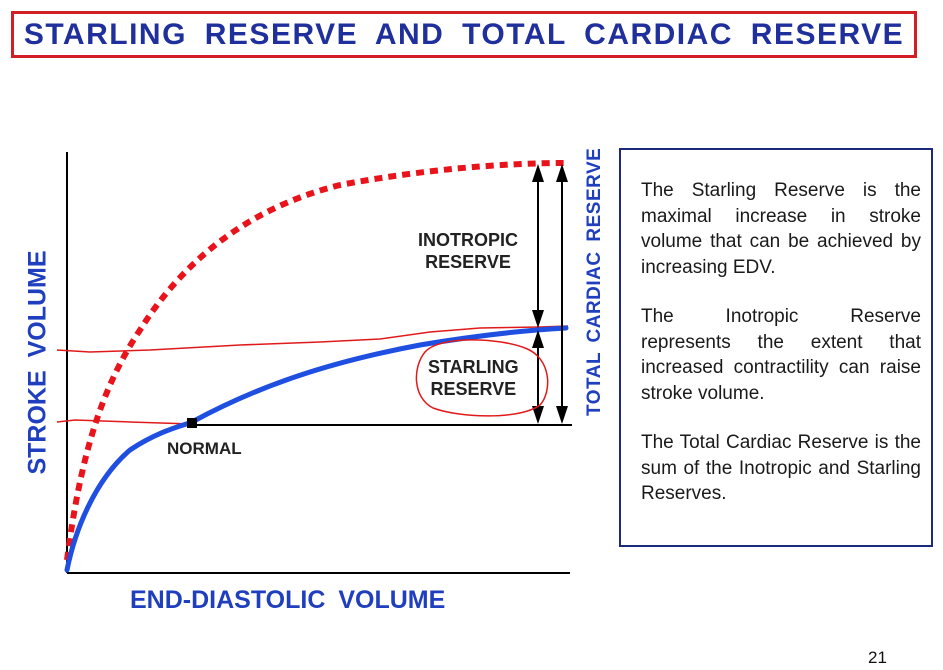  I want to click on starling-label-line1: STARLING, so click(473, 367).